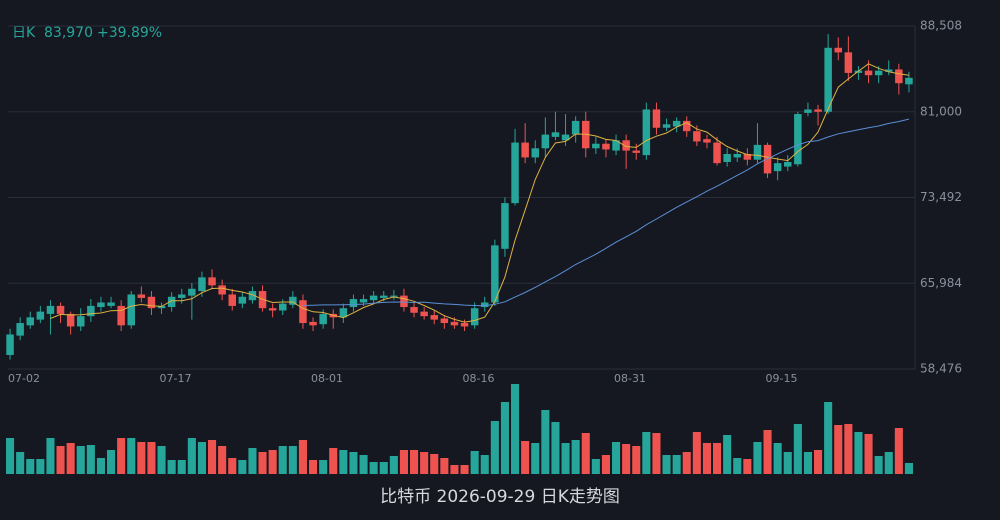 The image size is (1000, 520). I want to click on x-tick-label: 07-02, so click(24, 378).